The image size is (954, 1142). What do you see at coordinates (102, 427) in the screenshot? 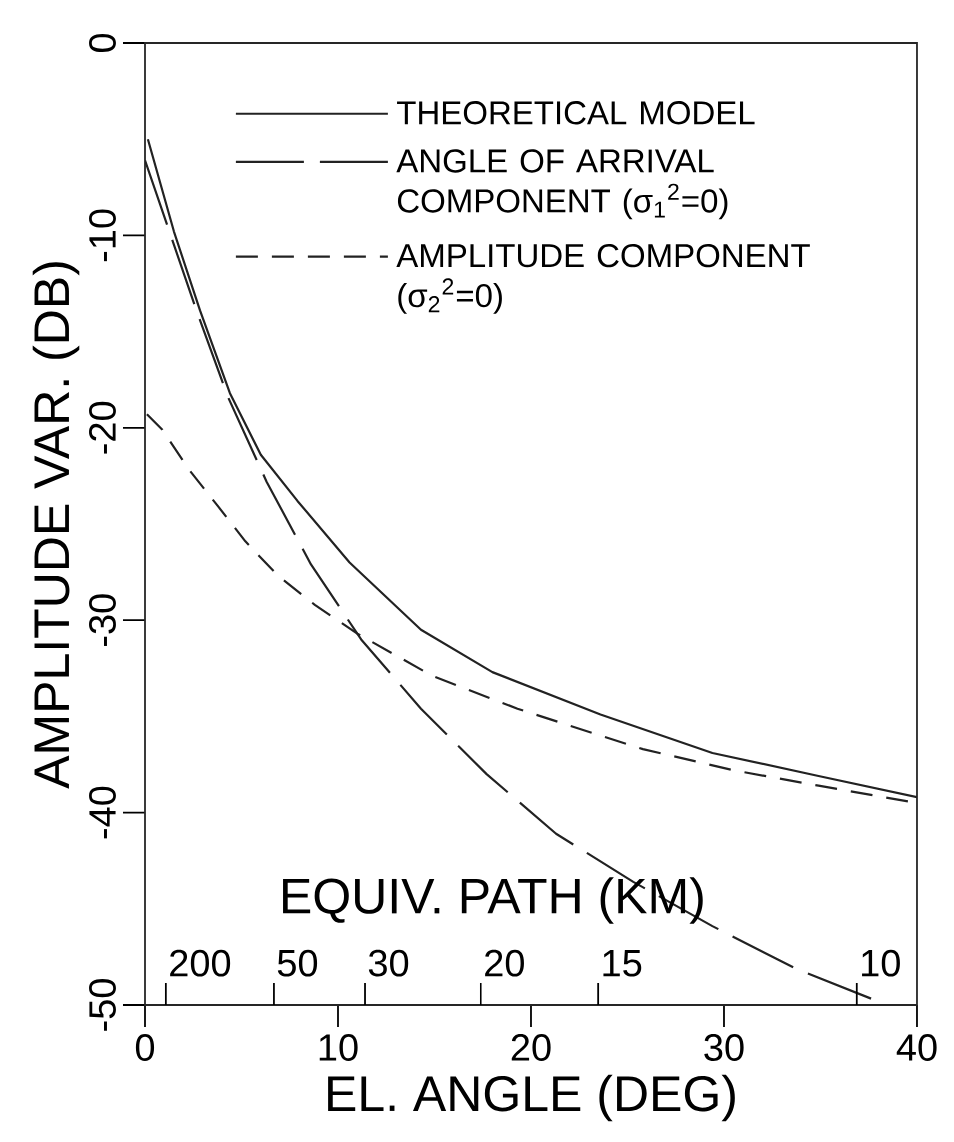
I see `y-tick-label: -20` at bounding box center [102, 427].